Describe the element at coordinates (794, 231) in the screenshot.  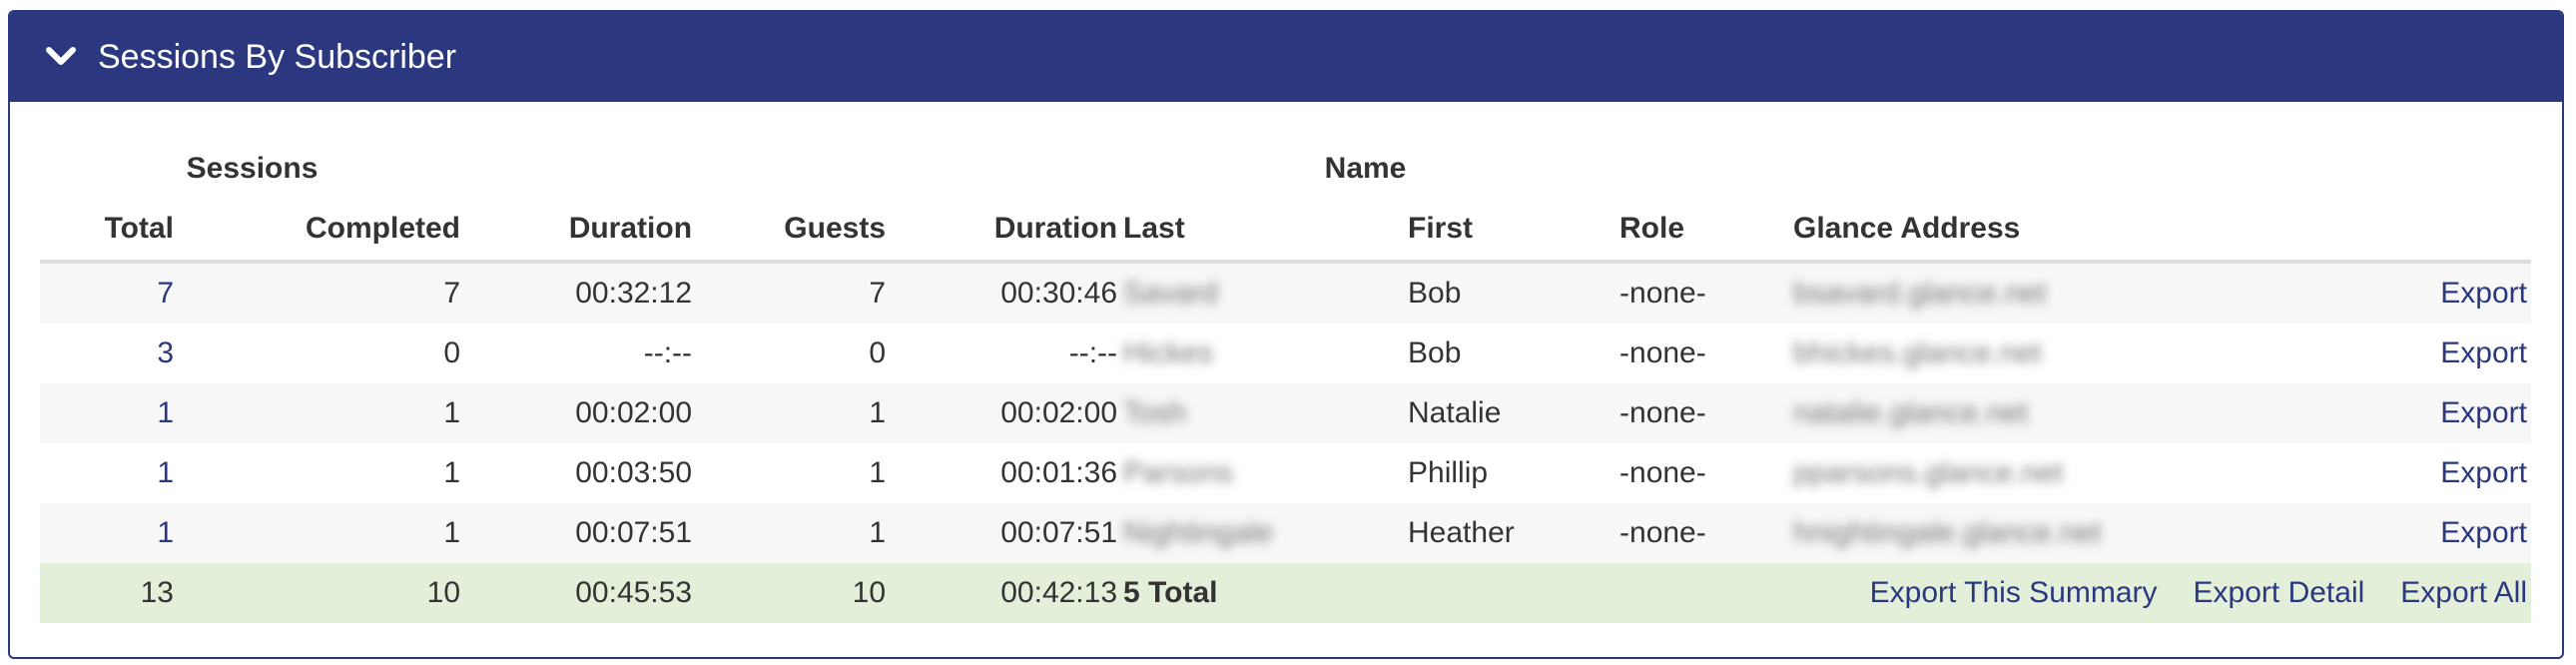
I see `col-header-guests: Guests` at that location.